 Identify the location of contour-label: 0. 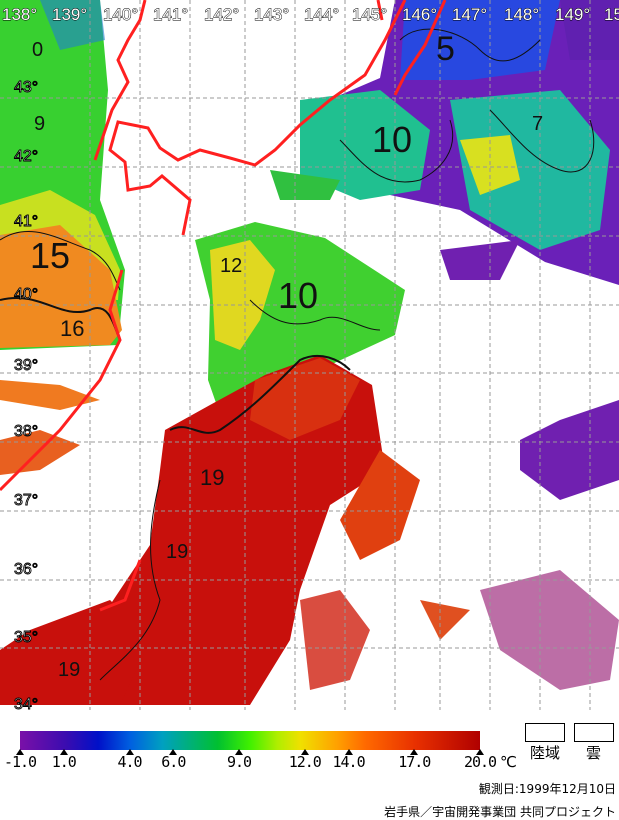
(37, 50).